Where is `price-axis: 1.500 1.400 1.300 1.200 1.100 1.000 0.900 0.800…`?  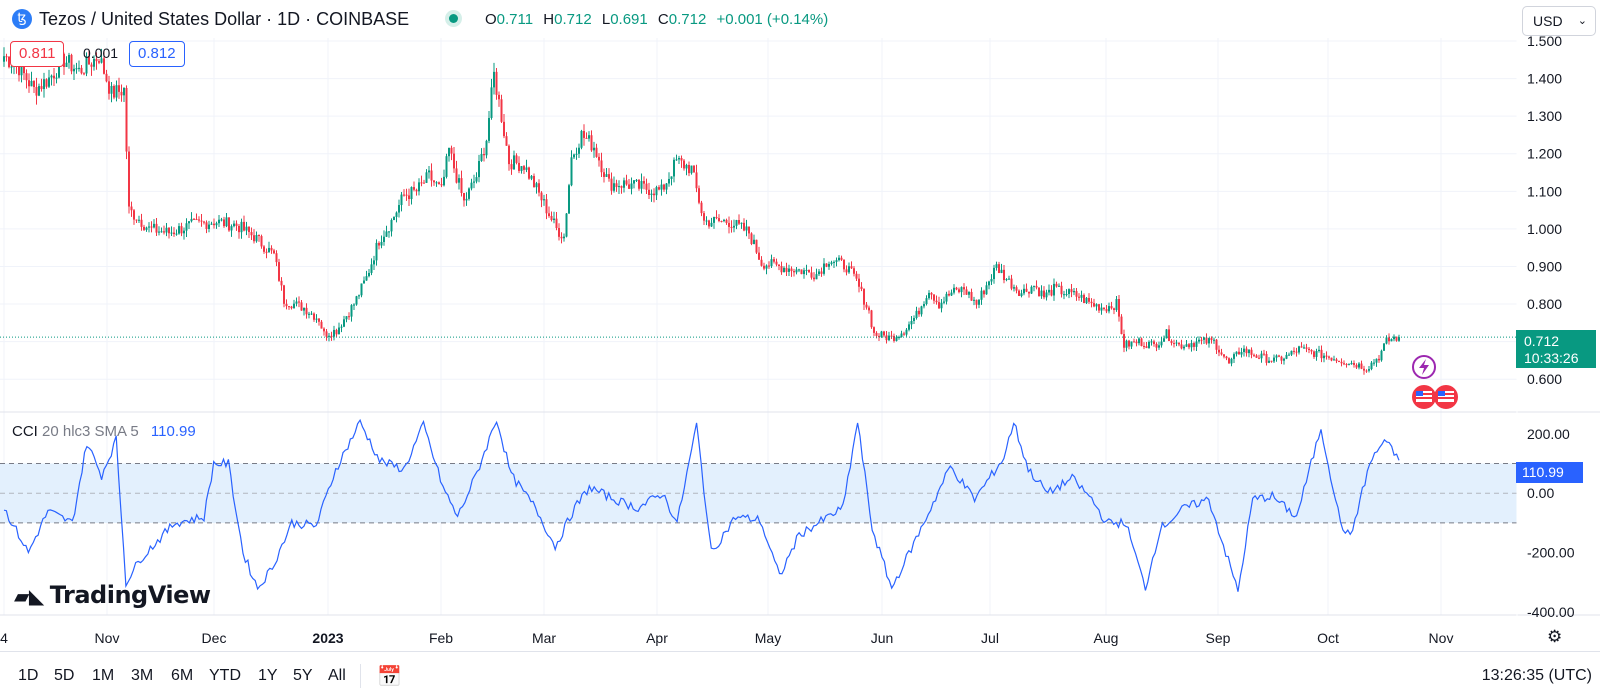
price-axis: 1.500 1.400 1.300 1.200 1.100 1.000 0.900 0.800… is located at coordinates (1544, 210).